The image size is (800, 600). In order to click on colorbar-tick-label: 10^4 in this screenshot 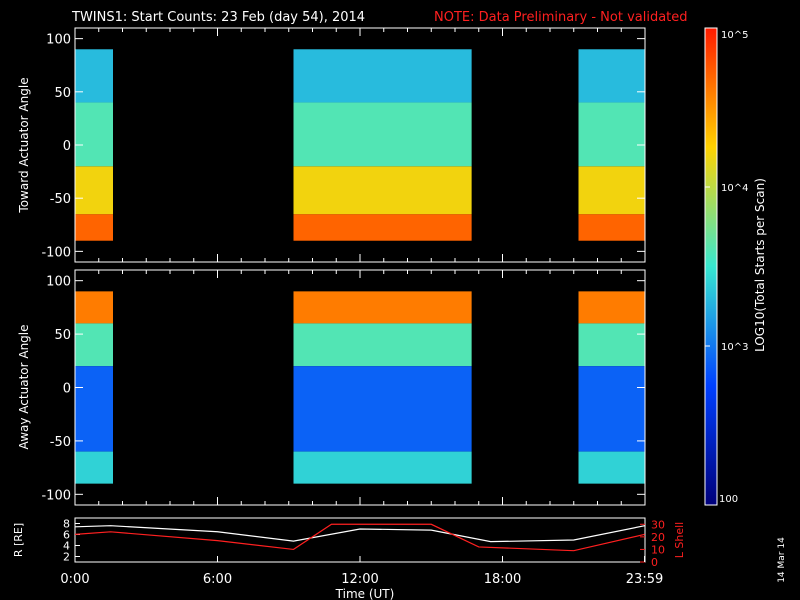, I will do `click(734, 188)`.